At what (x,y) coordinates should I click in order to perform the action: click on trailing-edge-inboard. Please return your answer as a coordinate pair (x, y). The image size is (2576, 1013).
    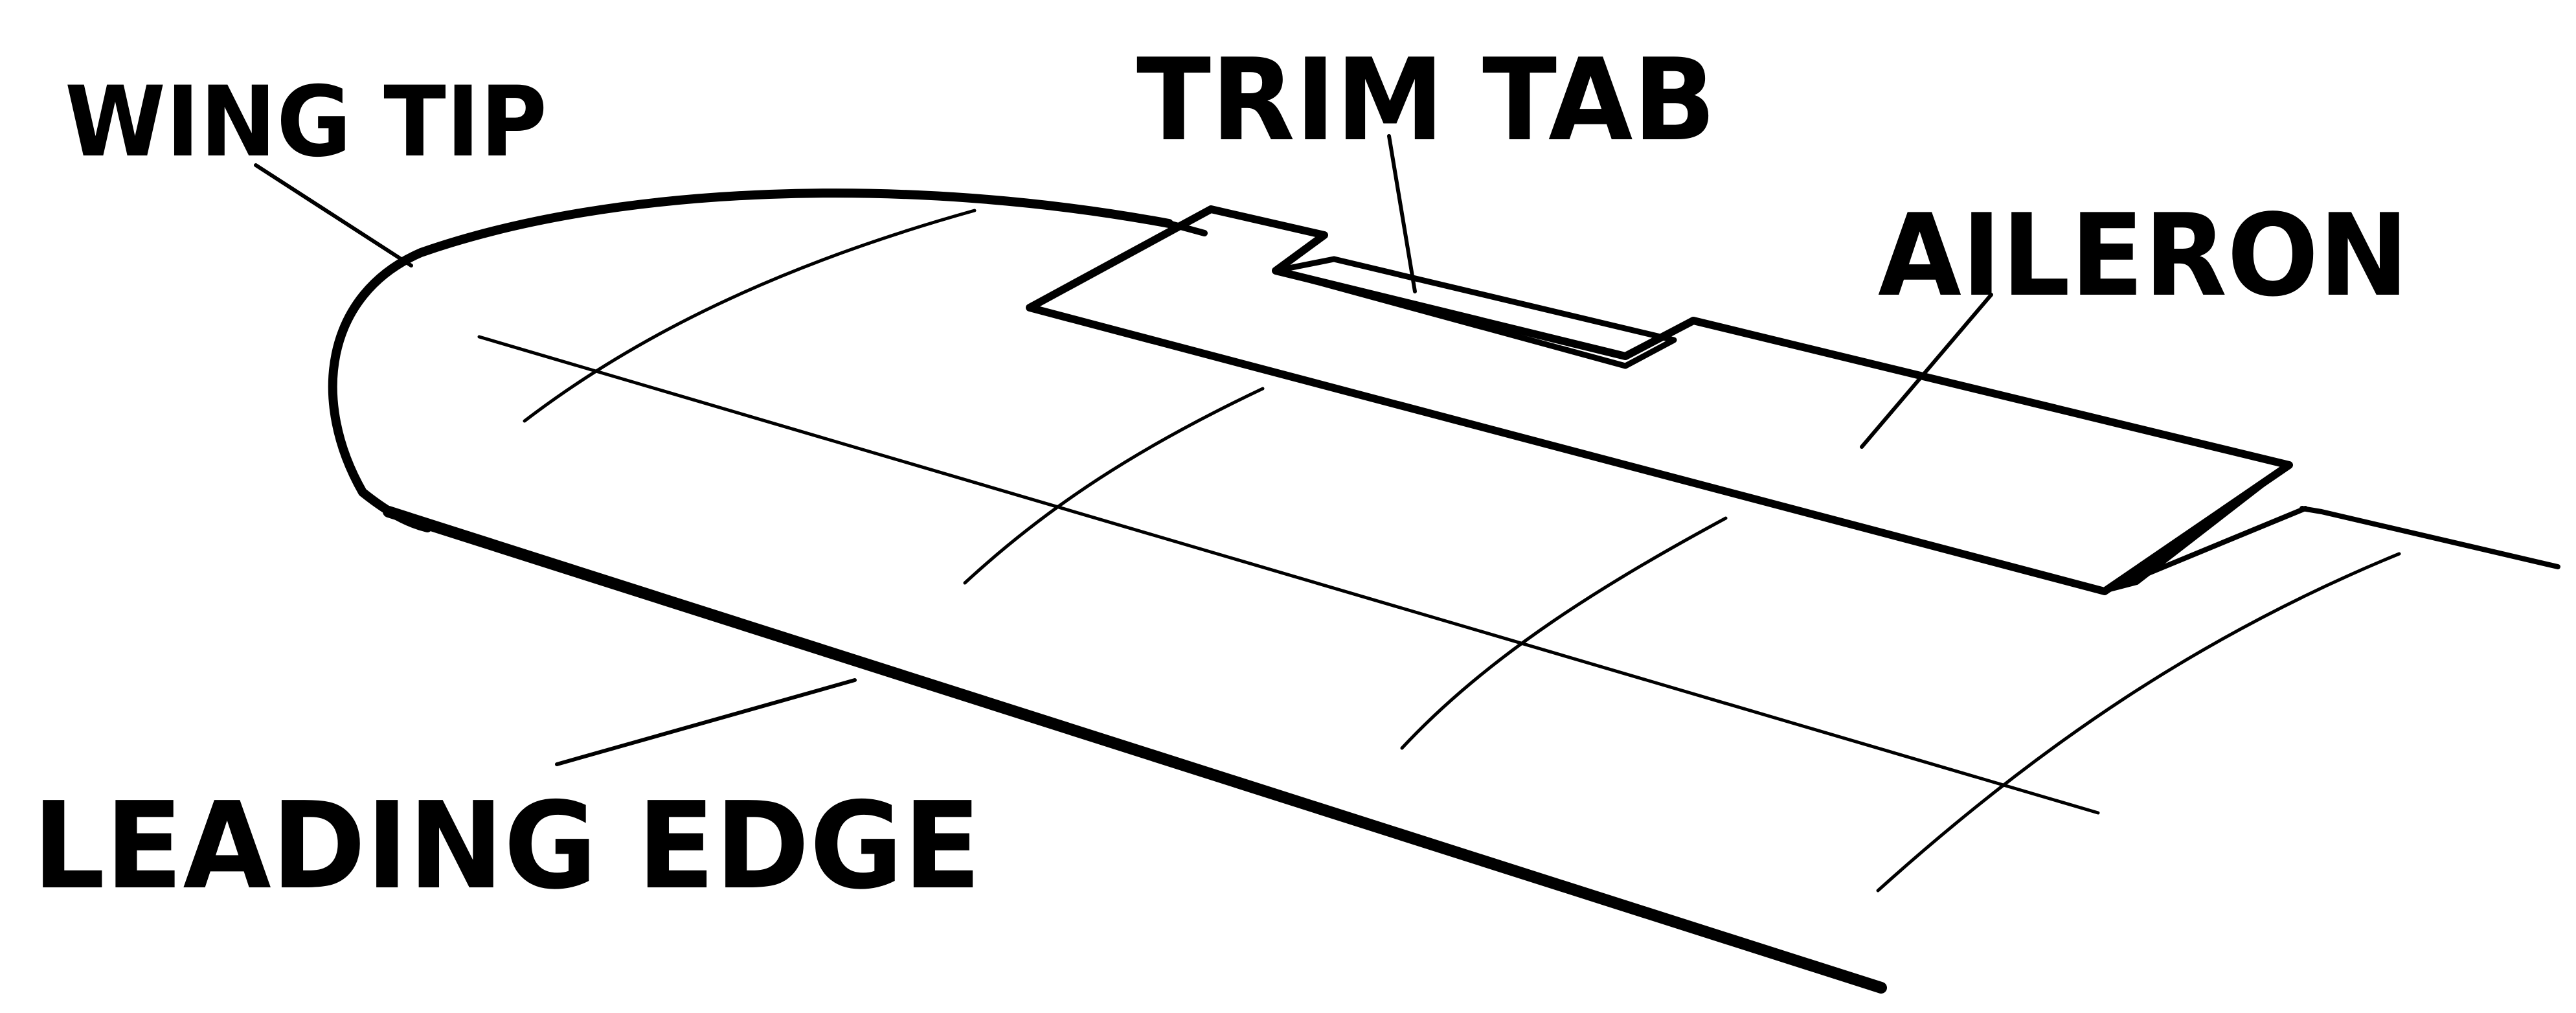
    Looking at the image, I should click on (2429, 537).